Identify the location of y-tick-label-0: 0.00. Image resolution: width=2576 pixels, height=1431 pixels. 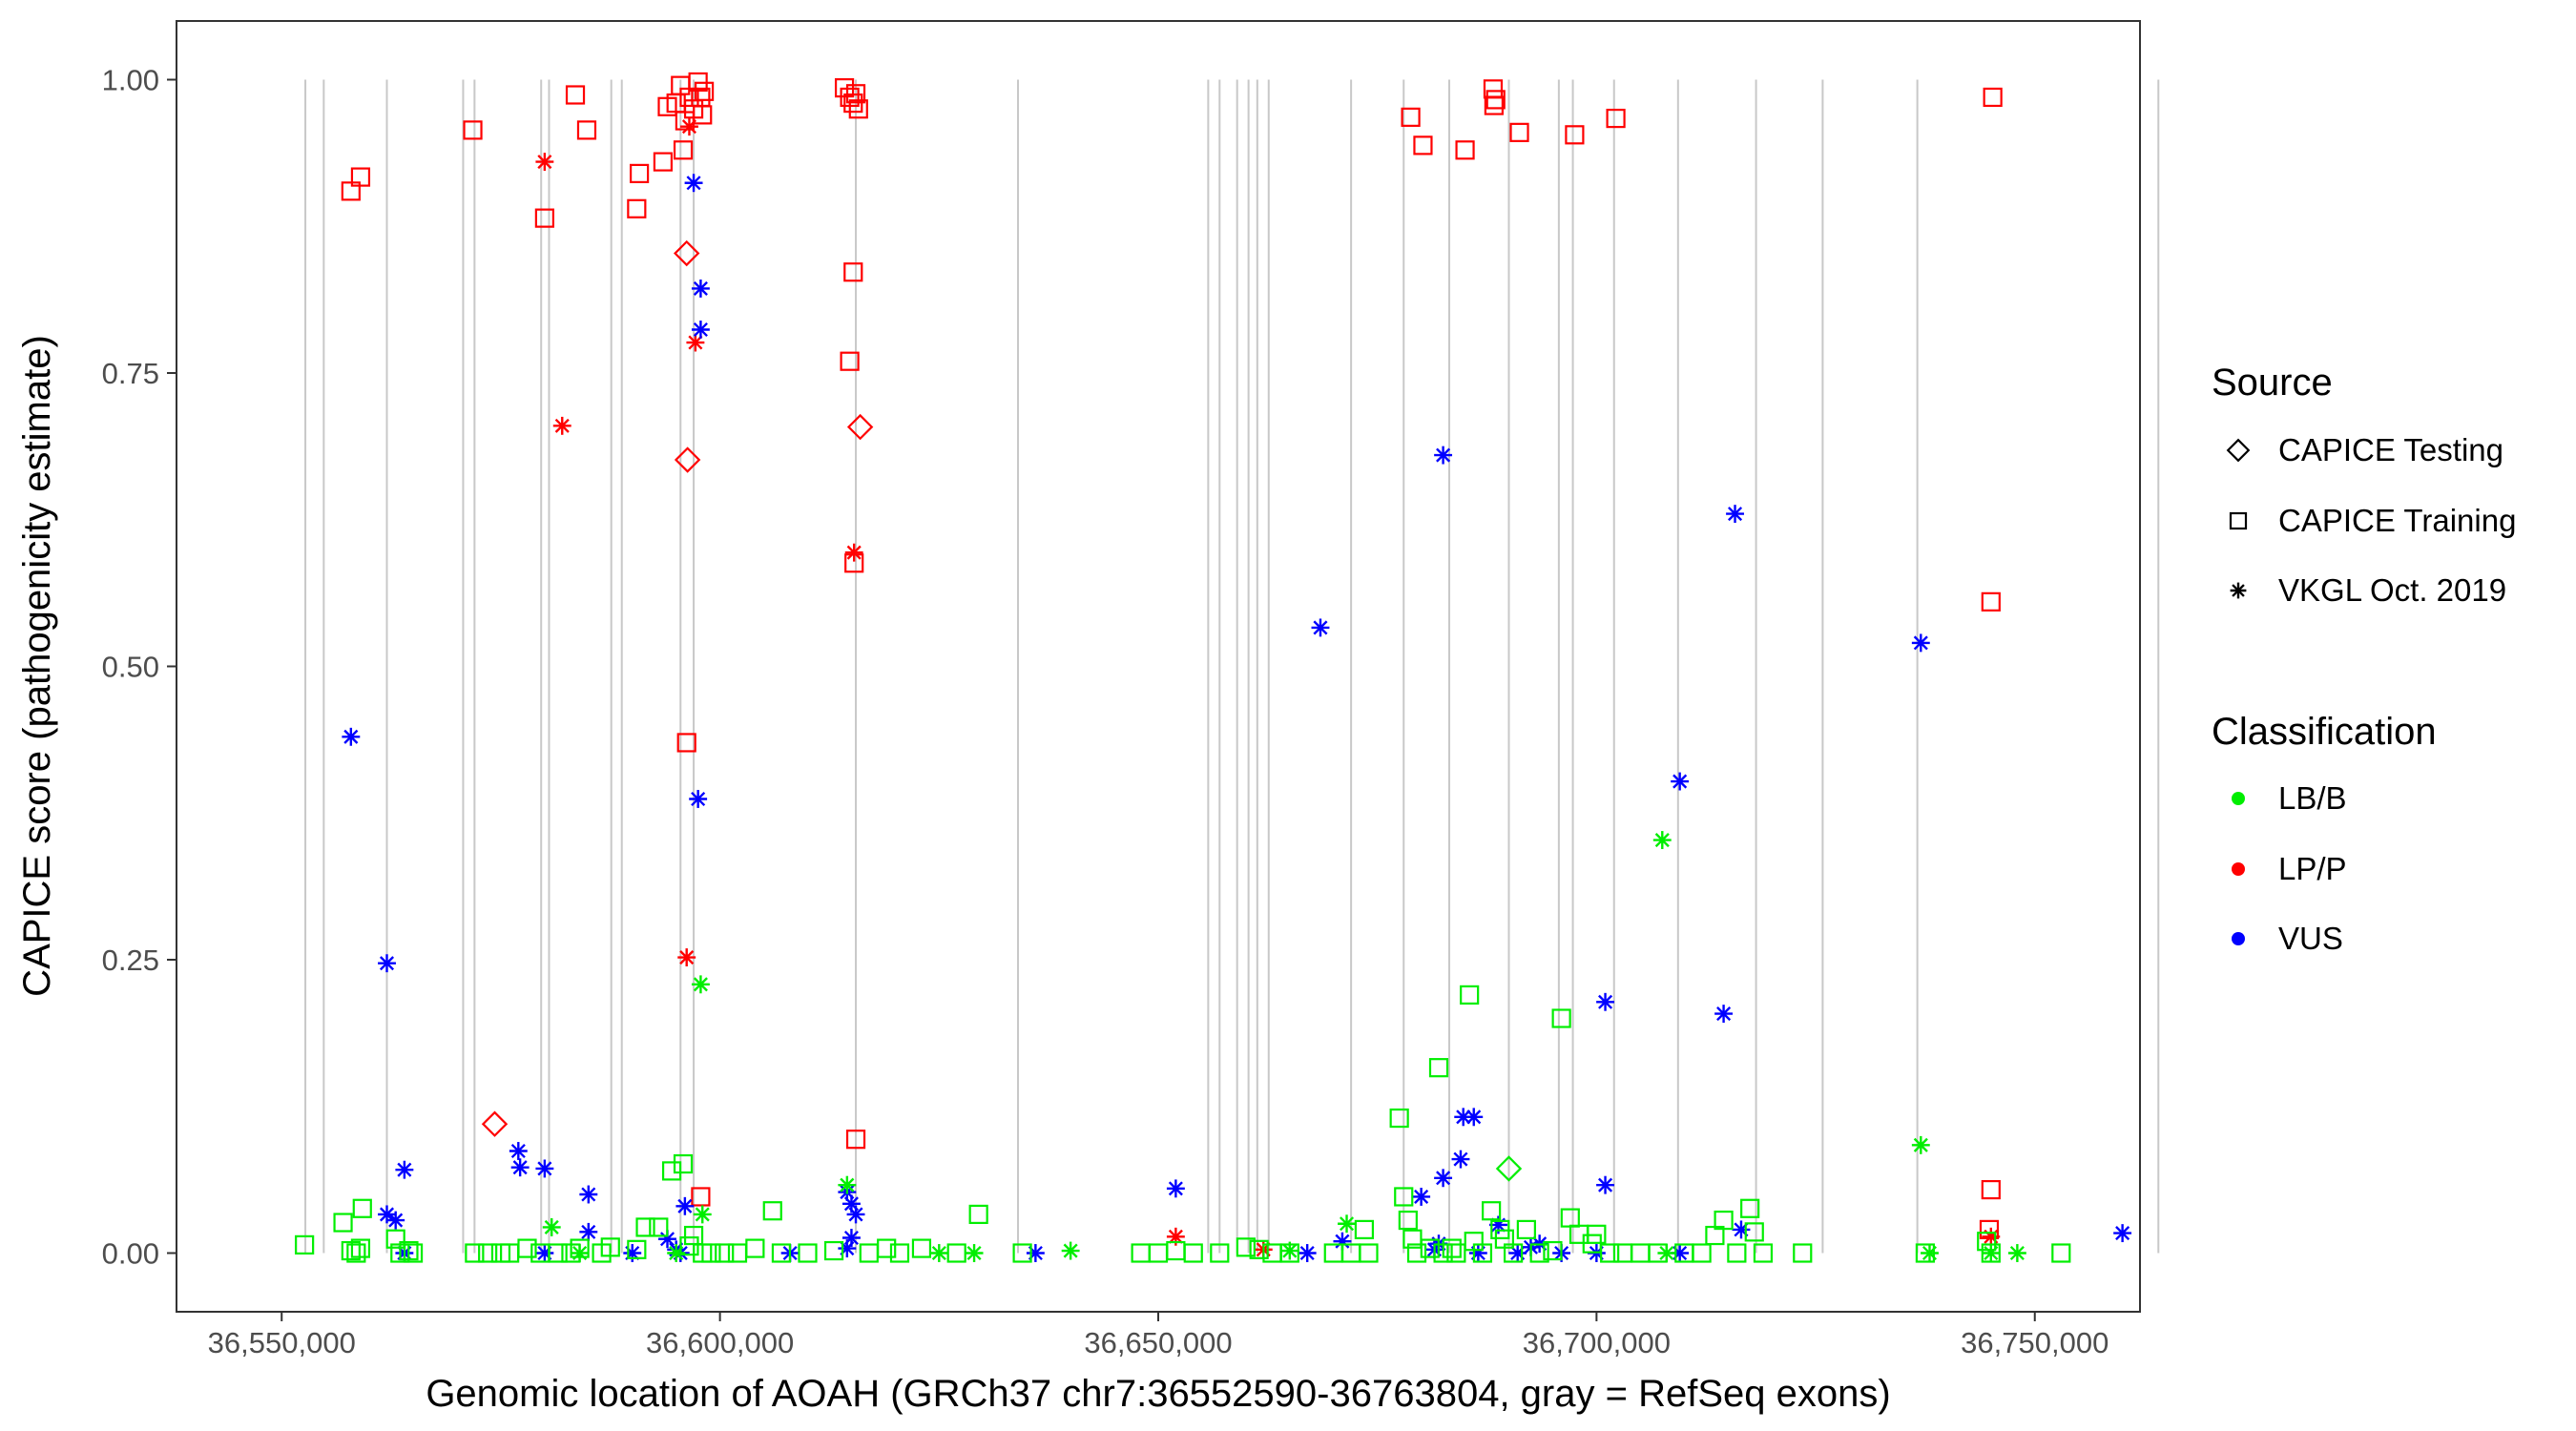
(130, 1254).